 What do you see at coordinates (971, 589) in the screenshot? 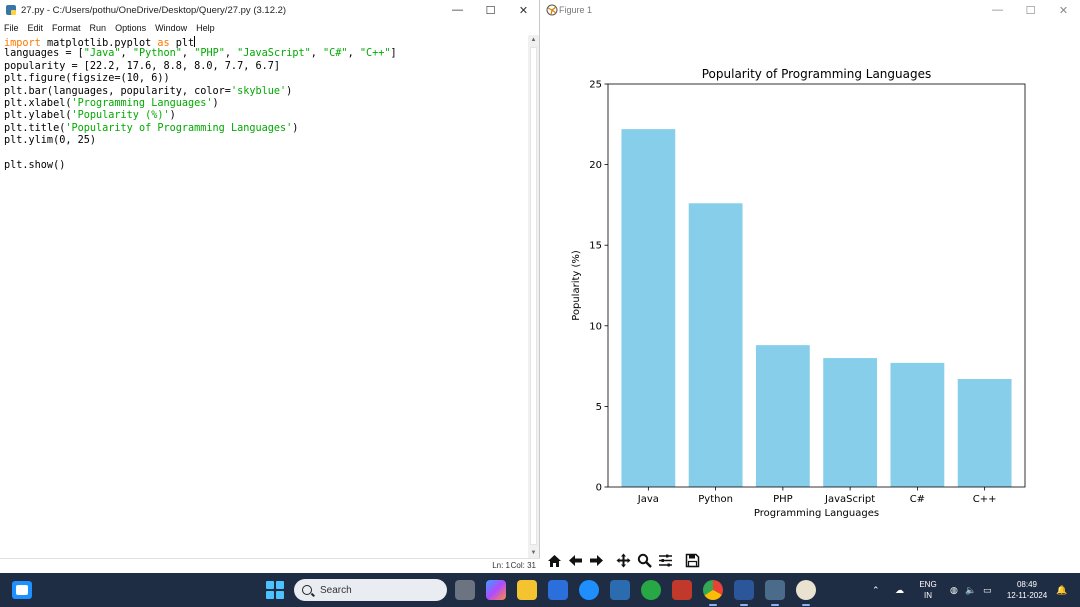
I see `volume-icon: 🔈` at bounding box center [971, 589].